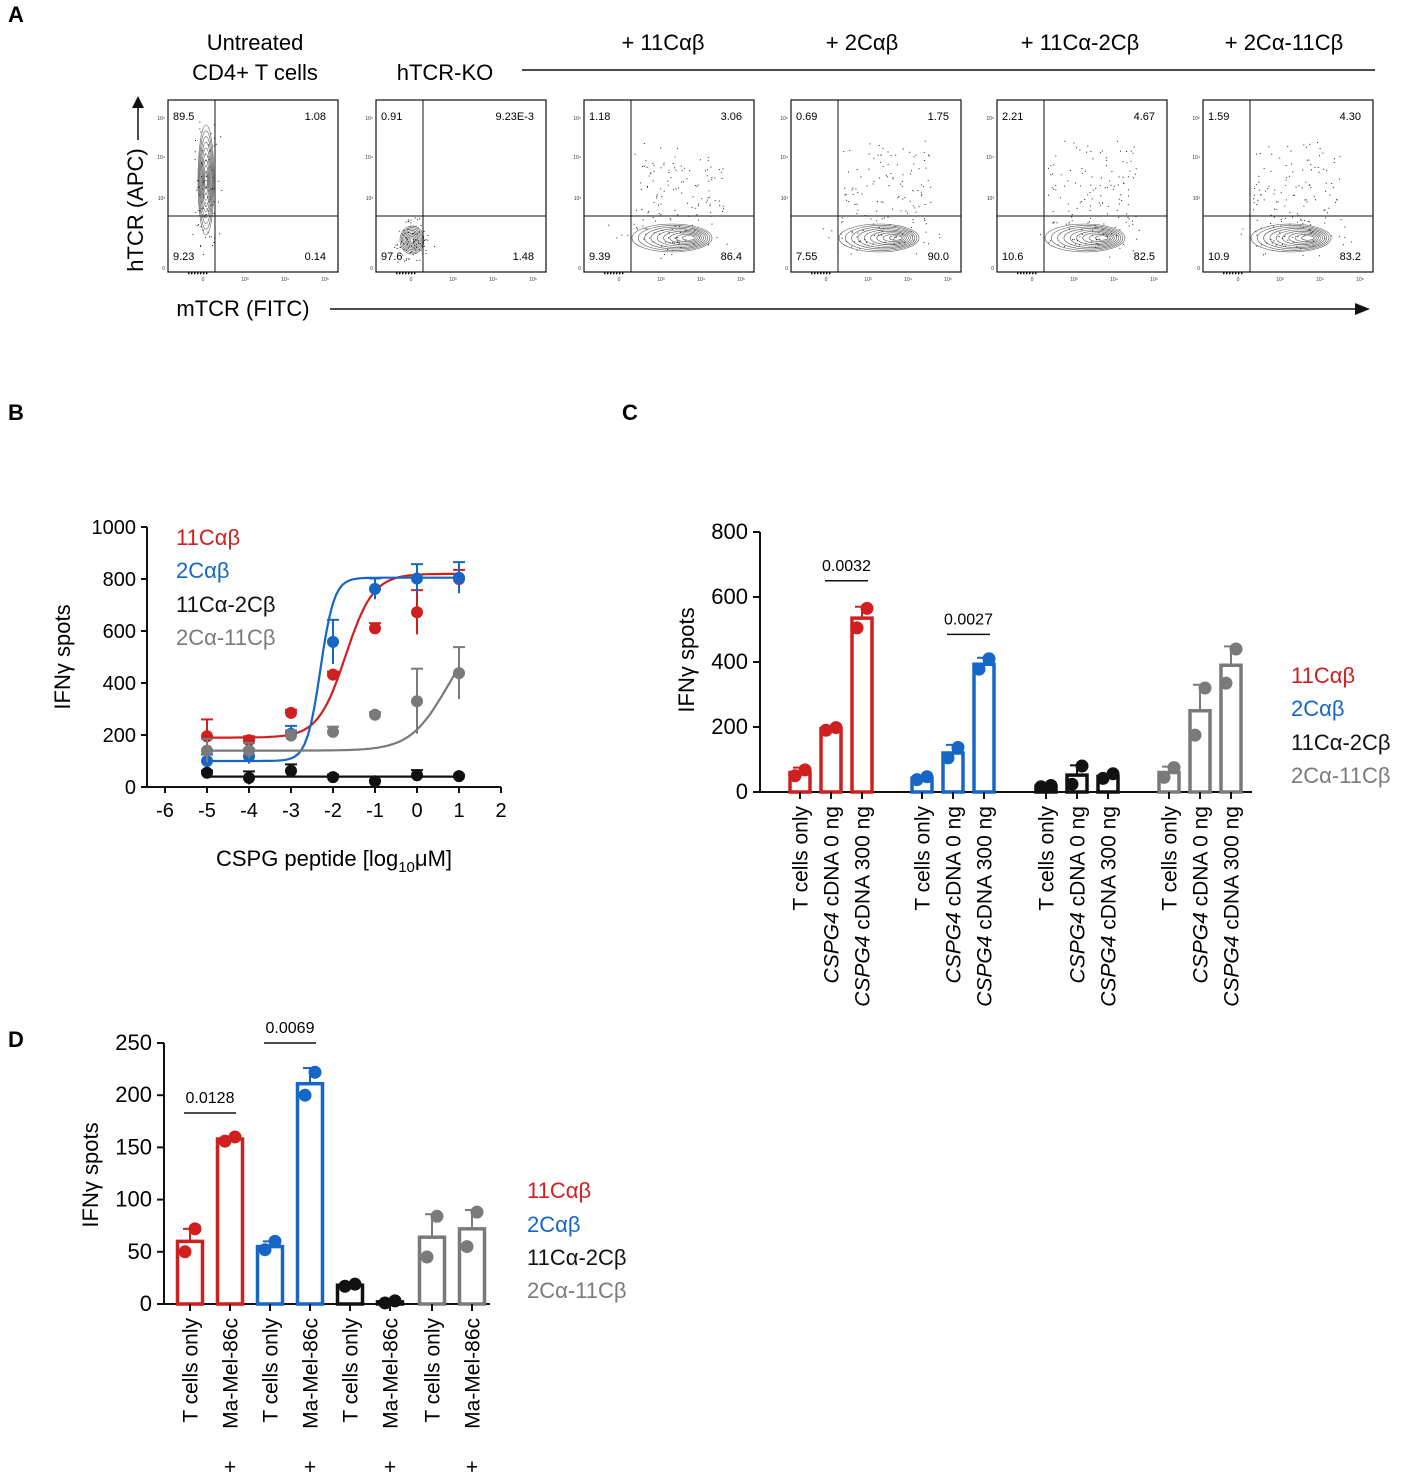 Image resolution: width=1411 pixels, height=1480 pixels. What do you see at coordinates (255, 72) in the screenshot?
I see `panel-a-header-untreated-line2: CD4+ T cells` at bounding box center [255, 72].